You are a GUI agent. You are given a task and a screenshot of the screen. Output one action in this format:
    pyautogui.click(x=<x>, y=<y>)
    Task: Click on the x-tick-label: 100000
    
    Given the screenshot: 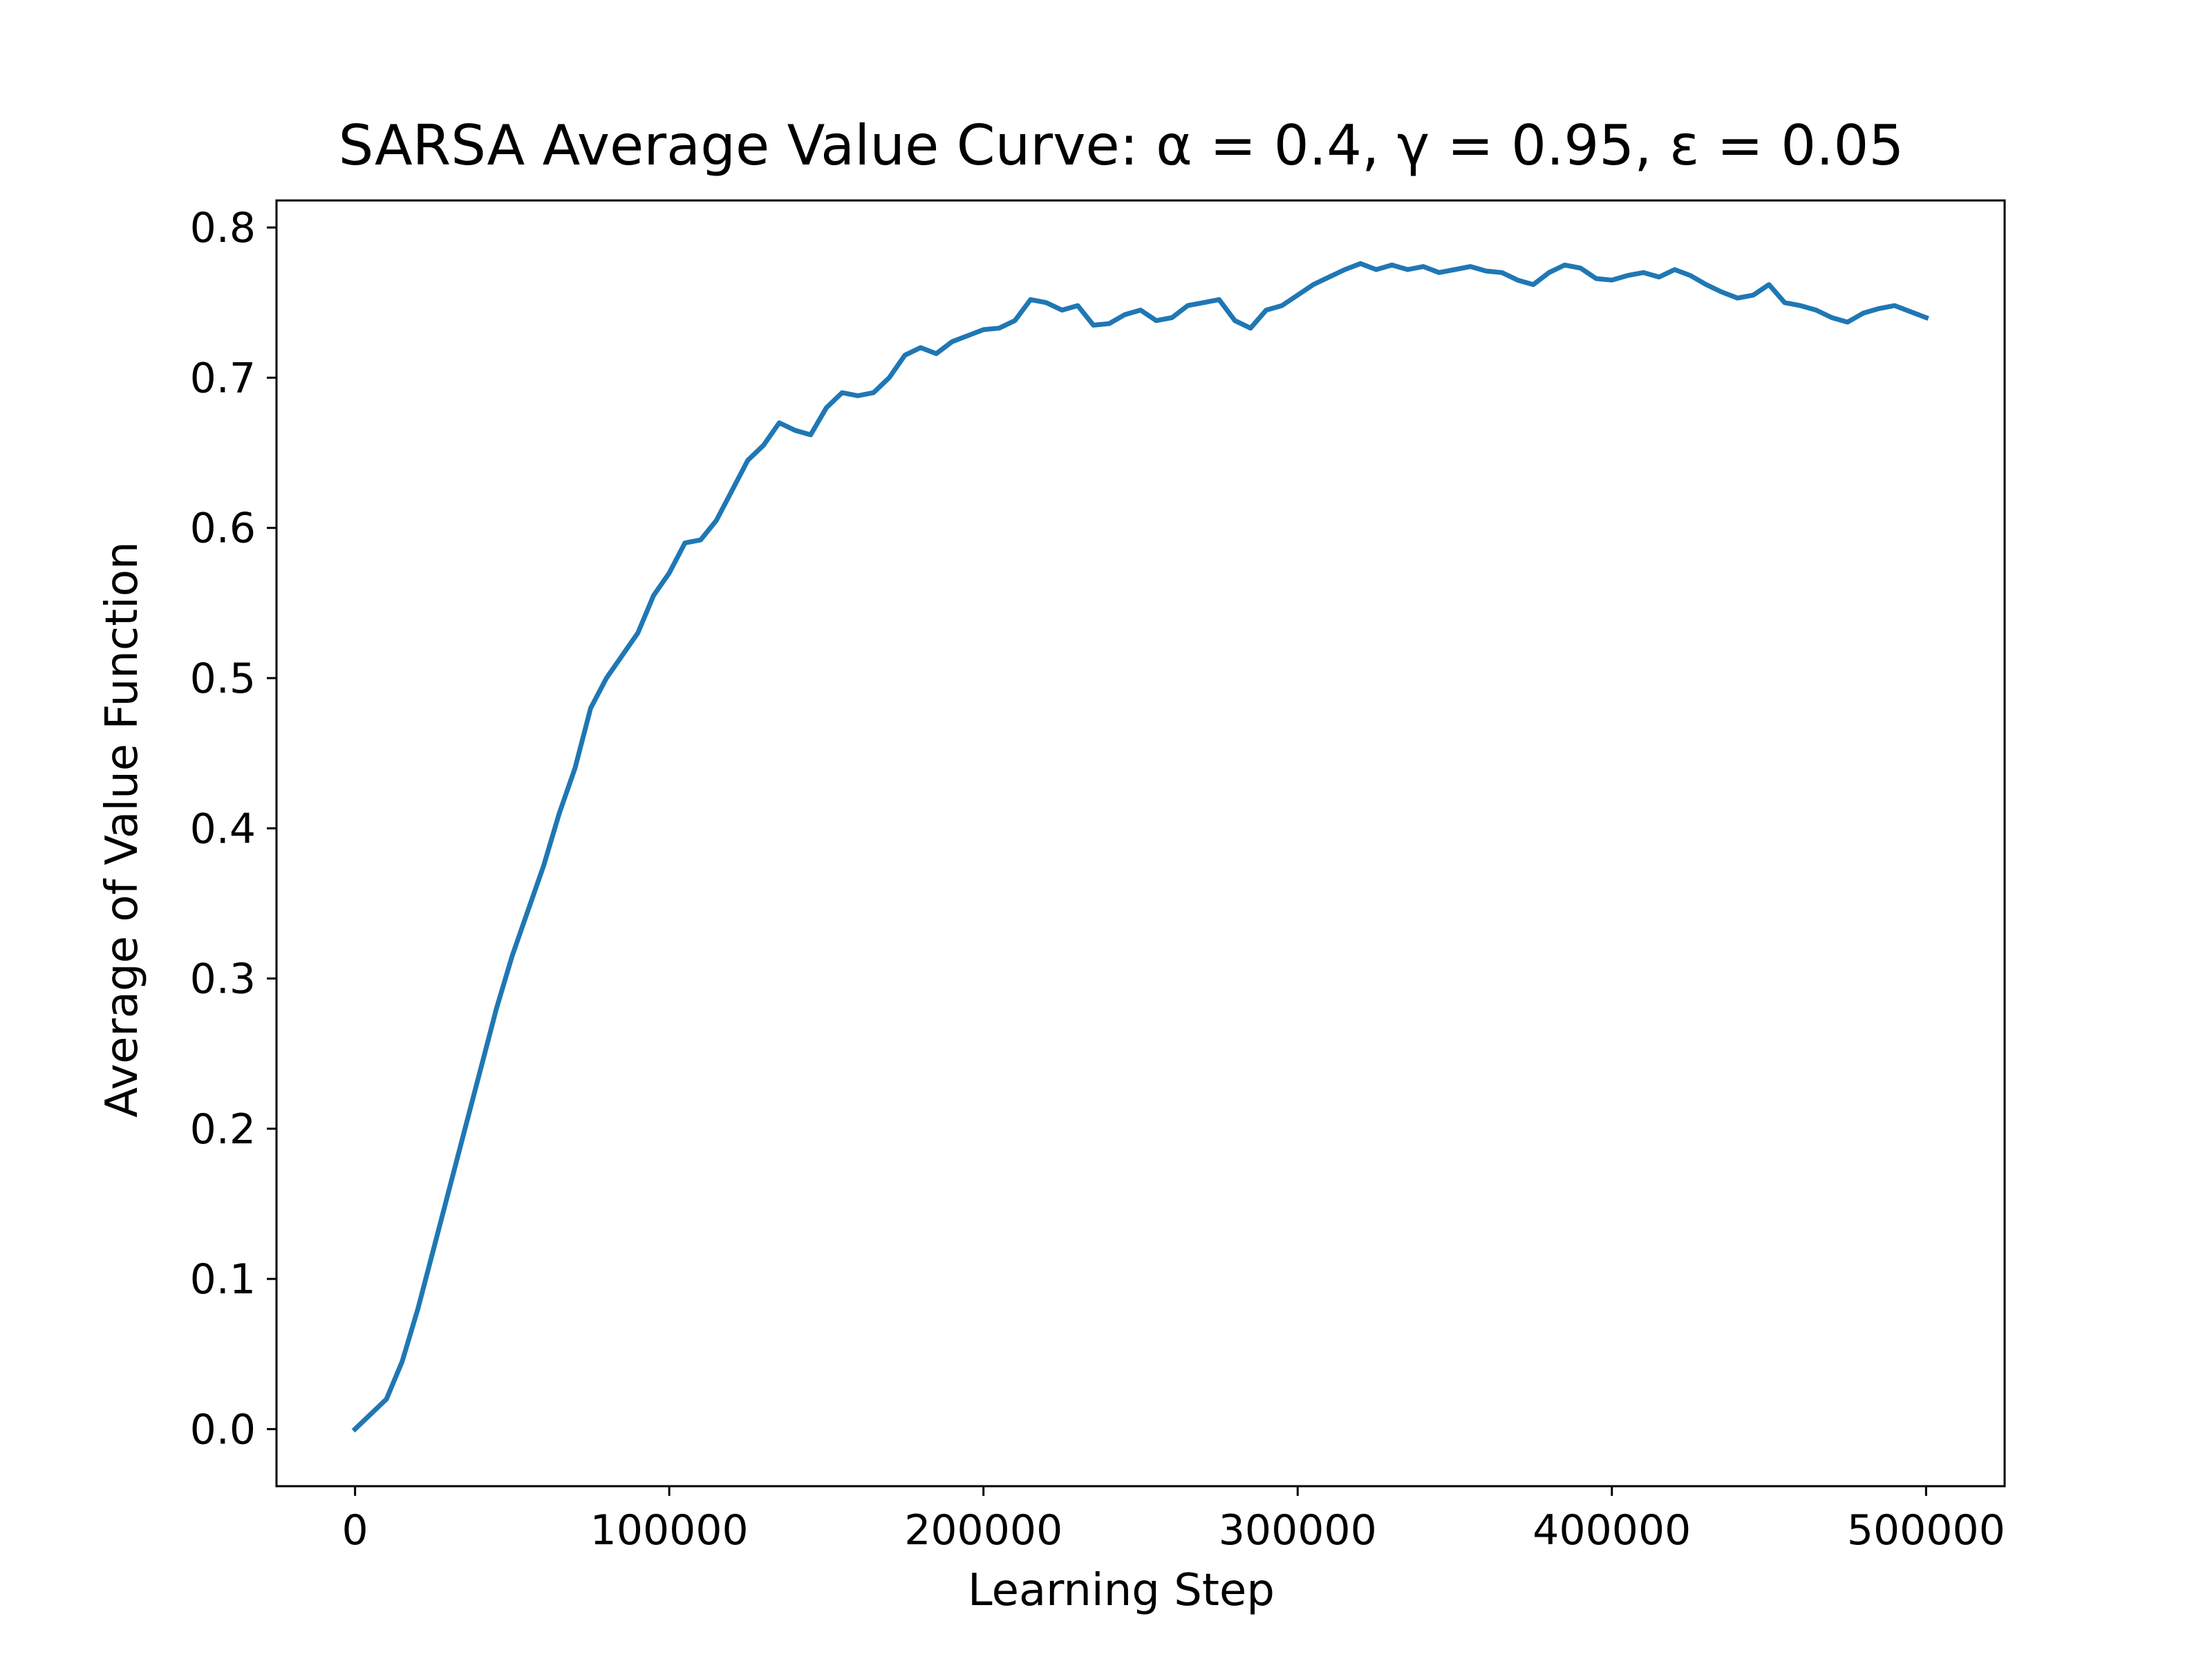 What is the action you would take?
    pyautogui.click(x=670, y=1530)
    